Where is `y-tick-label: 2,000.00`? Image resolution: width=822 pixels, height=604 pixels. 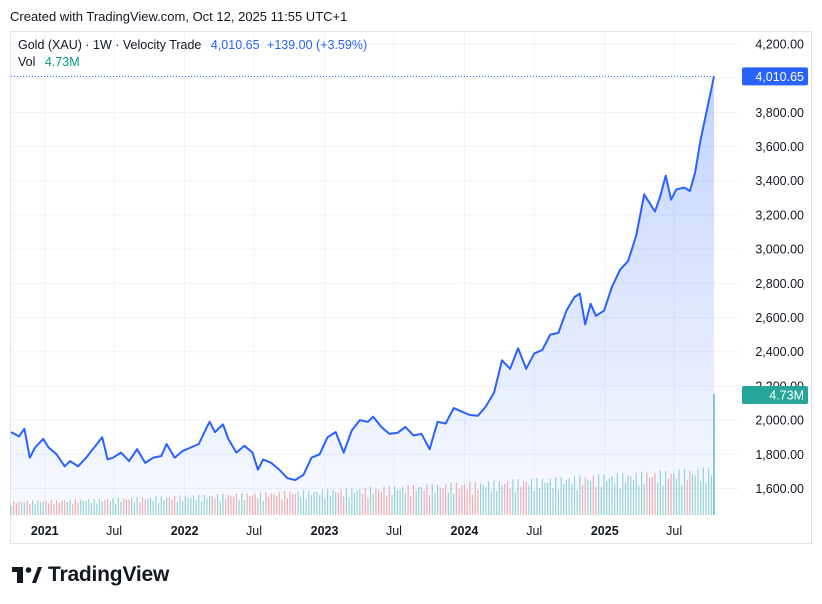
y-tick-label: 2,000.00 is located at coordinates (779, 421).